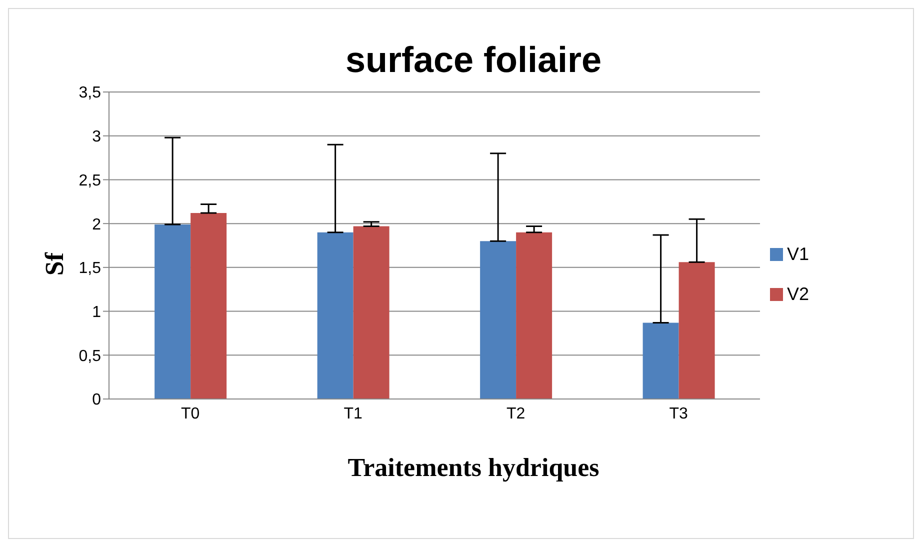 The image size is (922, 547). Describe the element at coordinates (97, 400) in the screenshot. I see `y-tick-label: 0` at that location.